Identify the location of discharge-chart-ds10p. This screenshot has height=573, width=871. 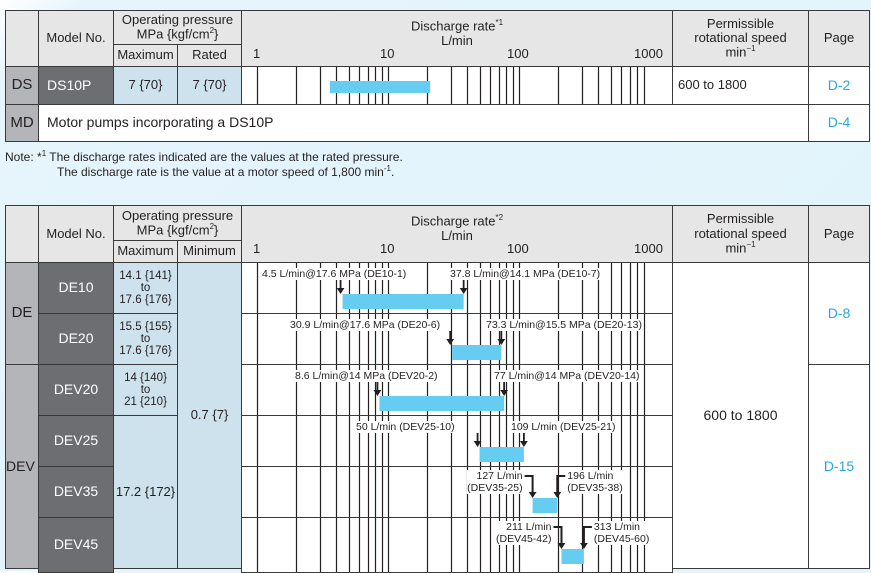
(457, 85).